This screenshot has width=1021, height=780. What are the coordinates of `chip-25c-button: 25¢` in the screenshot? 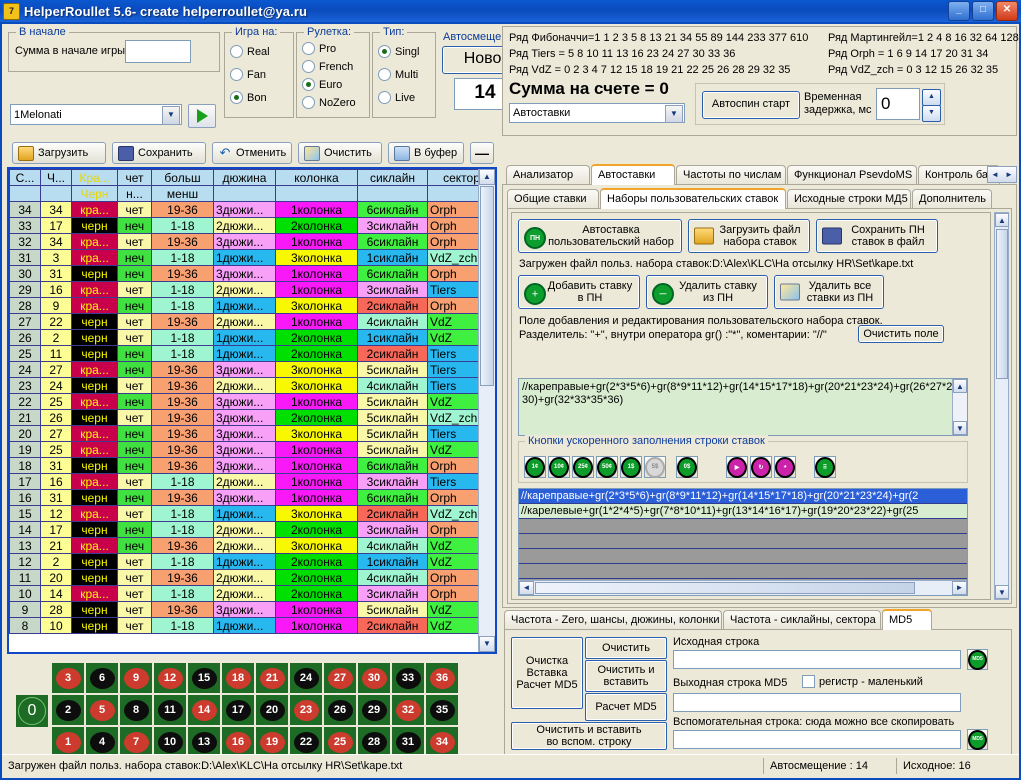 It's located at (583, 467).